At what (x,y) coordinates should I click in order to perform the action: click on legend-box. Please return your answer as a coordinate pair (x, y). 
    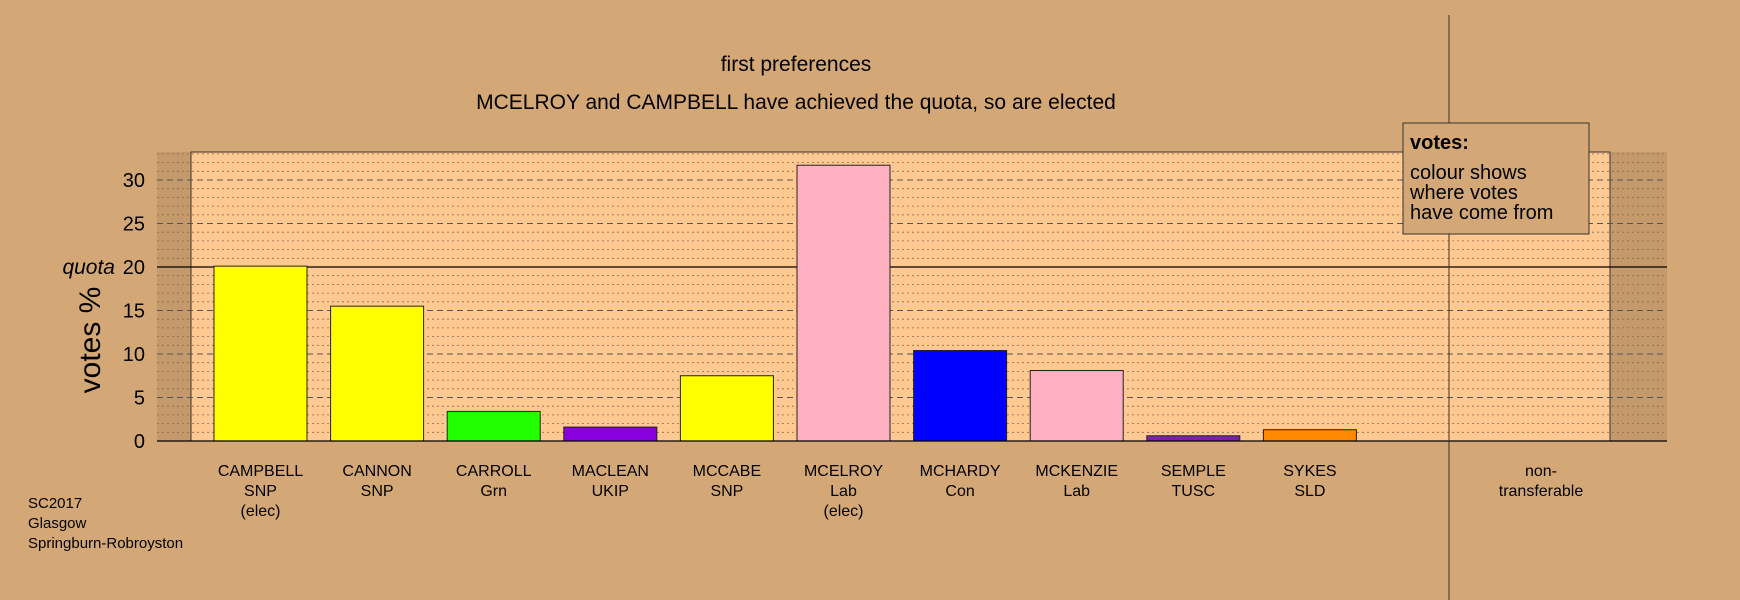
    Looking at the image, I should click on (1496, 178).